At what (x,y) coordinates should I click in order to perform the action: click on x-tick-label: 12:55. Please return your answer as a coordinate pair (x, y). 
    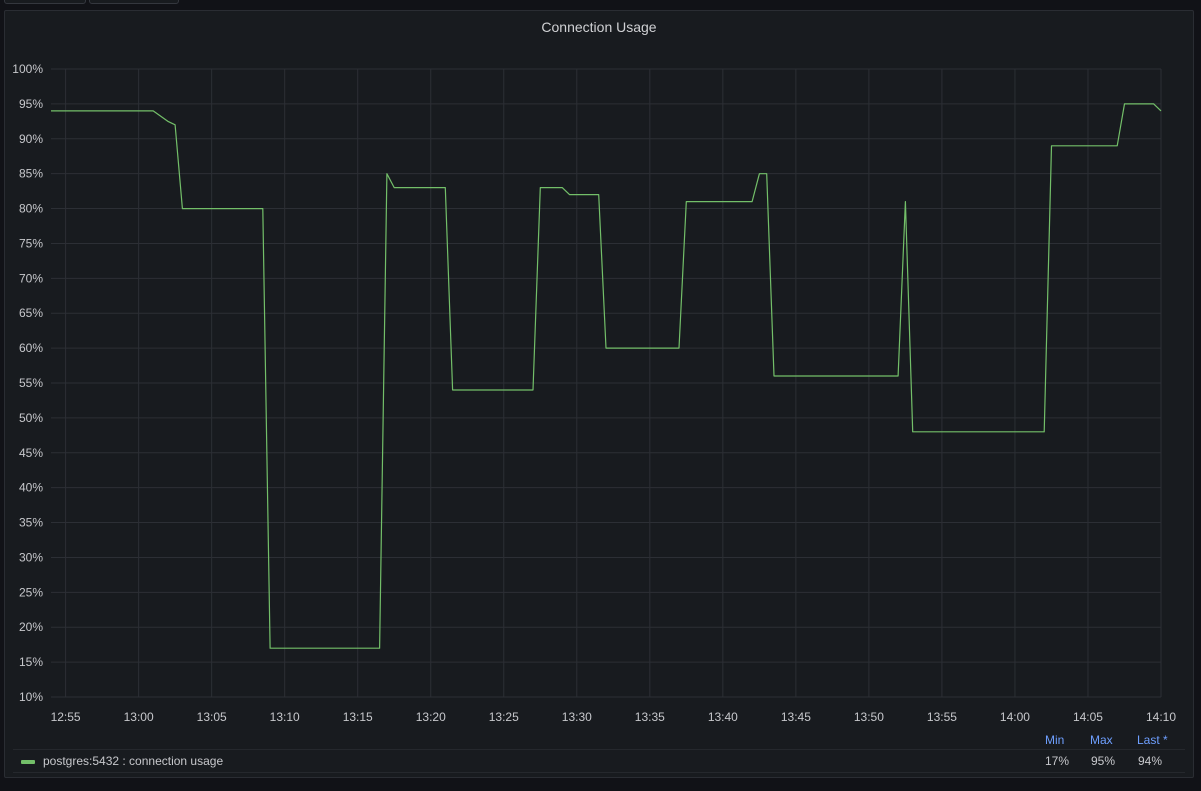
    Looking at the image, I should click on (66, 717).